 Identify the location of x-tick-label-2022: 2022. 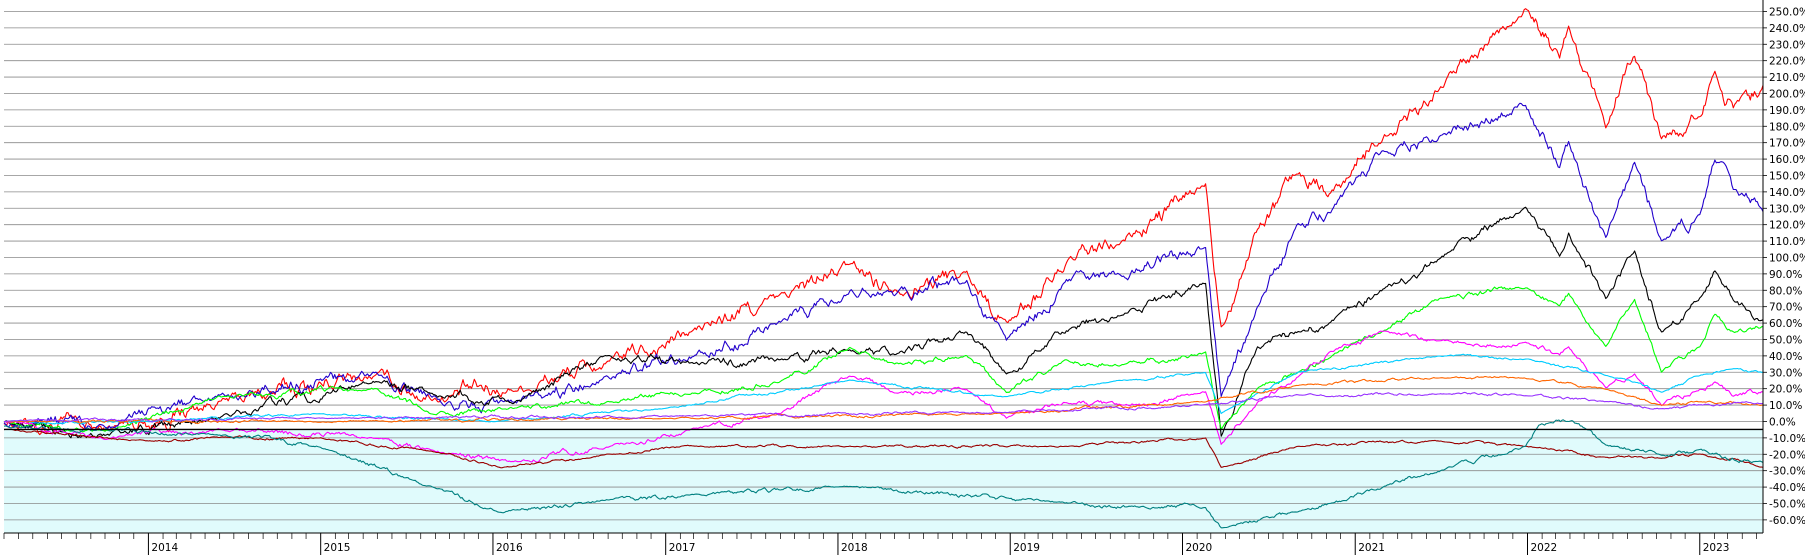
(1543, 548).